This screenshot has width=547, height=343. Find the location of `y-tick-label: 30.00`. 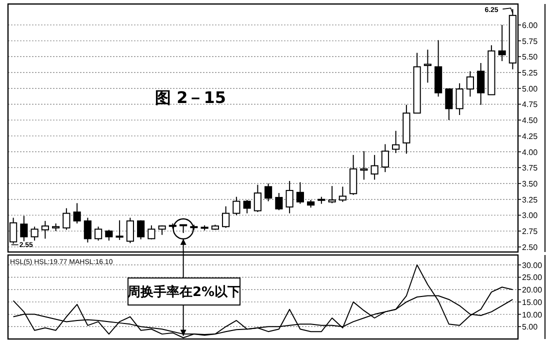

y-tick-label: 30.00 is located at coordinates (532, 265).